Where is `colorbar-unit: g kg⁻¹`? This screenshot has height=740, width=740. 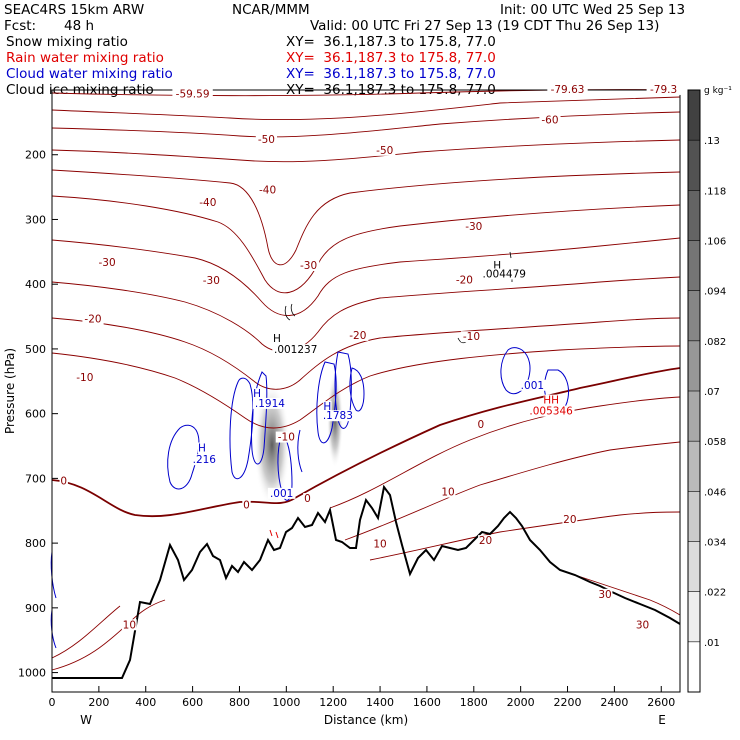
colorbar-unit: g kg⁻¹ is located at coordinates (718, 91).